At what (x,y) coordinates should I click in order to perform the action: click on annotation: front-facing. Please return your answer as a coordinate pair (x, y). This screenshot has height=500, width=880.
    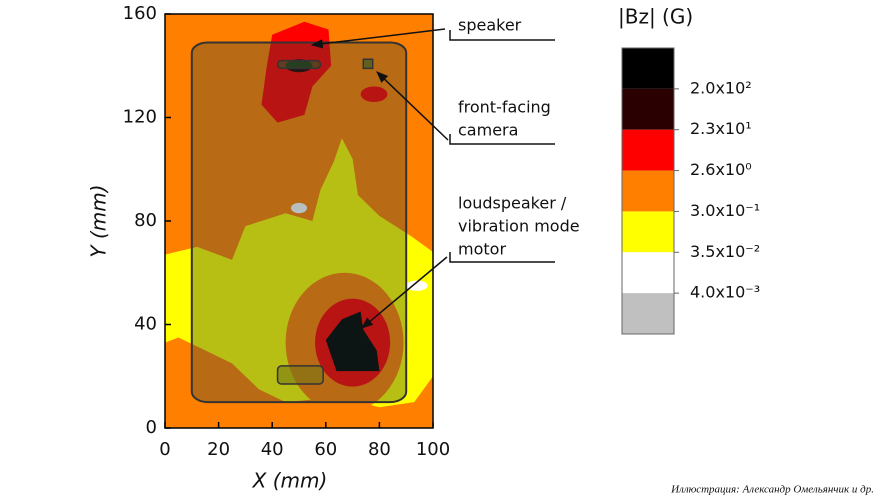
    Looking at the image, I should click on (504, 107).